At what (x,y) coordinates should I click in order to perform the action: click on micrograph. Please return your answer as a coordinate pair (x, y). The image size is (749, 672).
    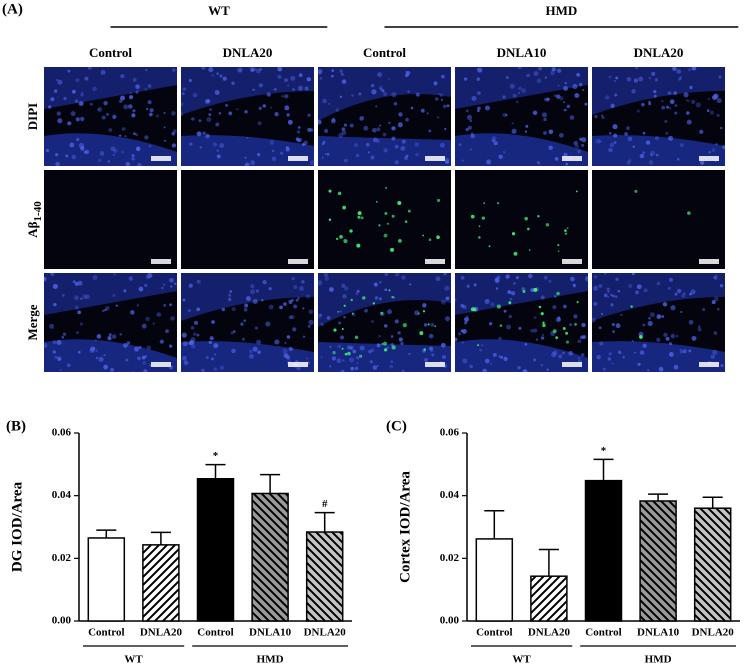
    Looking at the image, I should click on (110, 116).